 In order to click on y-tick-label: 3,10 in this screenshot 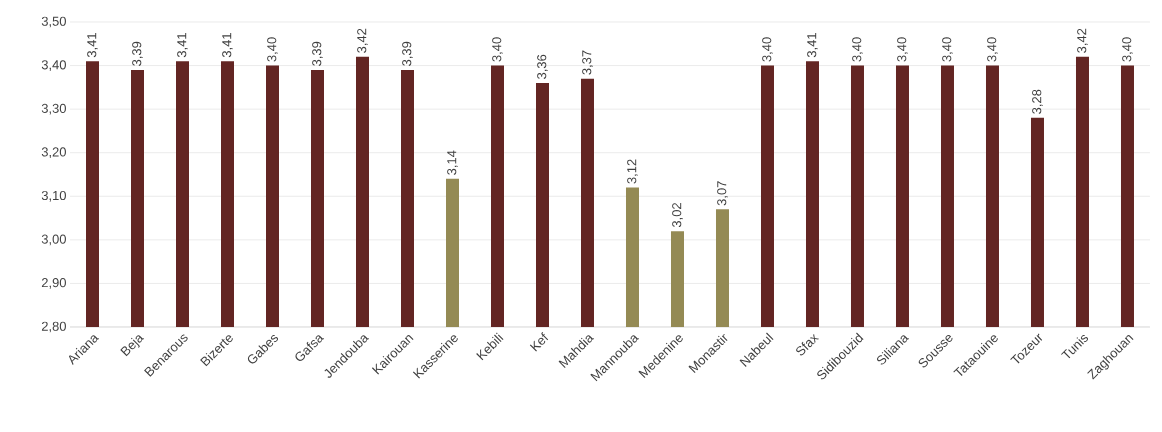, I will do `click(53, 196)`.